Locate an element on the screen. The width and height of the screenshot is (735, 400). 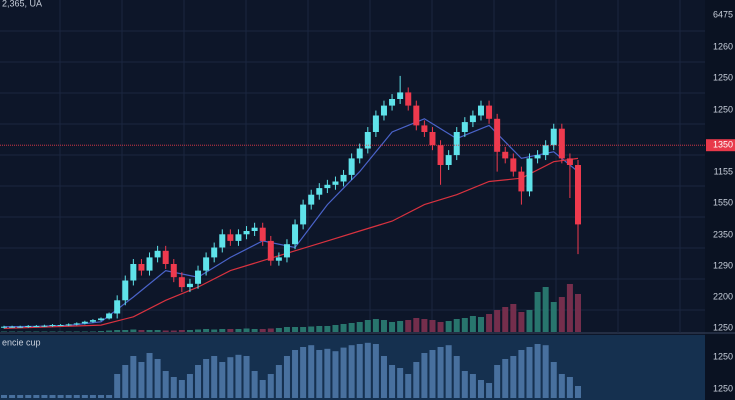
price-label: 2200 is located at coordinates (723, 296).